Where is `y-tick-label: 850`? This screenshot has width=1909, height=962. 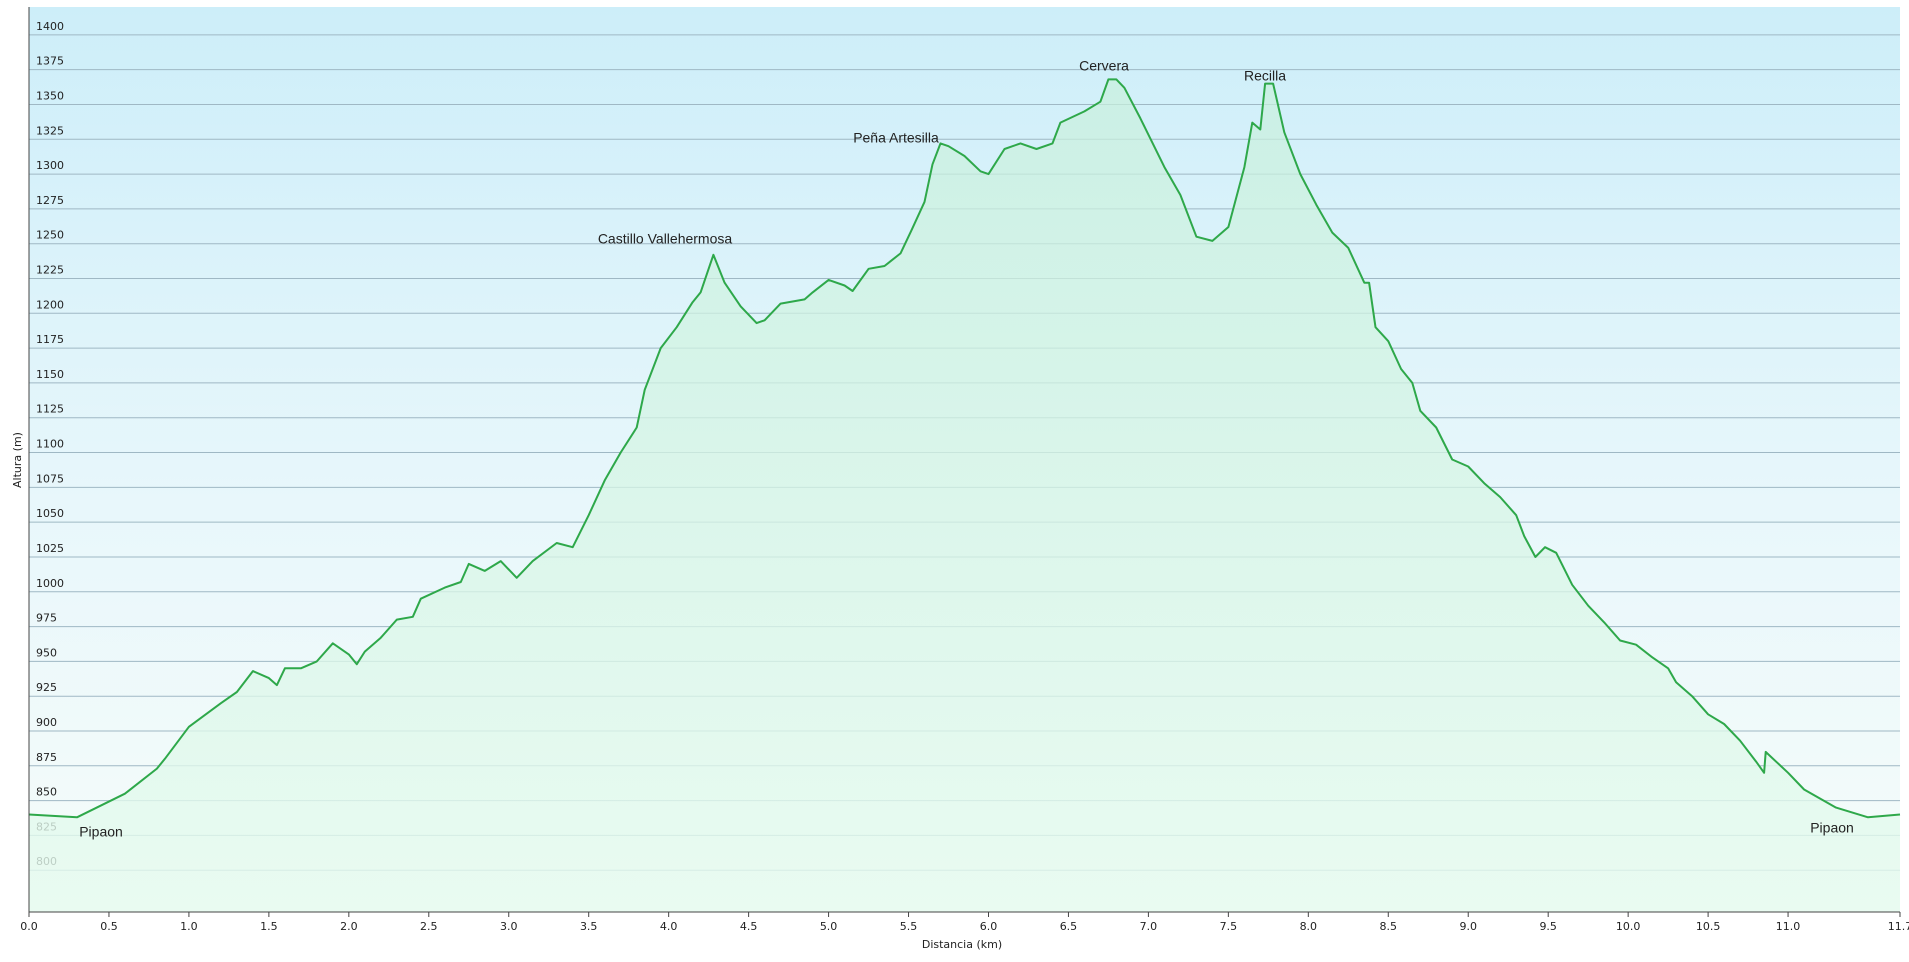
y-tick-label: 850 is located at coordinates (46, 792).